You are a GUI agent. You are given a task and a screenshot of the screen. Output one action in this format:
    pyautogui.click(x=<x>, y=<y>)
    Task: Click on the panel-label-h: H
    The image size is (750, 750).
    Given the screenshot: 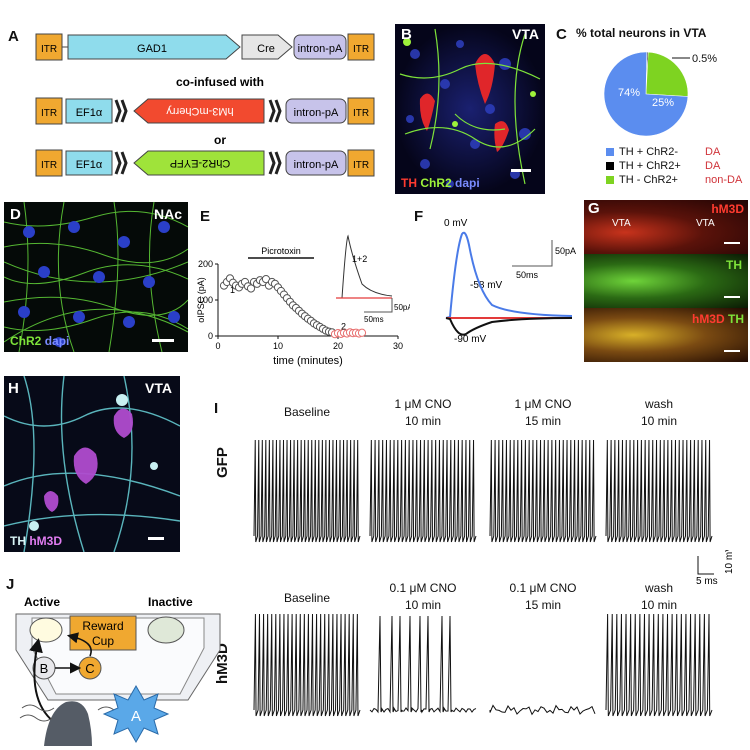 What is the action you would take?
    pyautogui.click(x=13, y=388)
    